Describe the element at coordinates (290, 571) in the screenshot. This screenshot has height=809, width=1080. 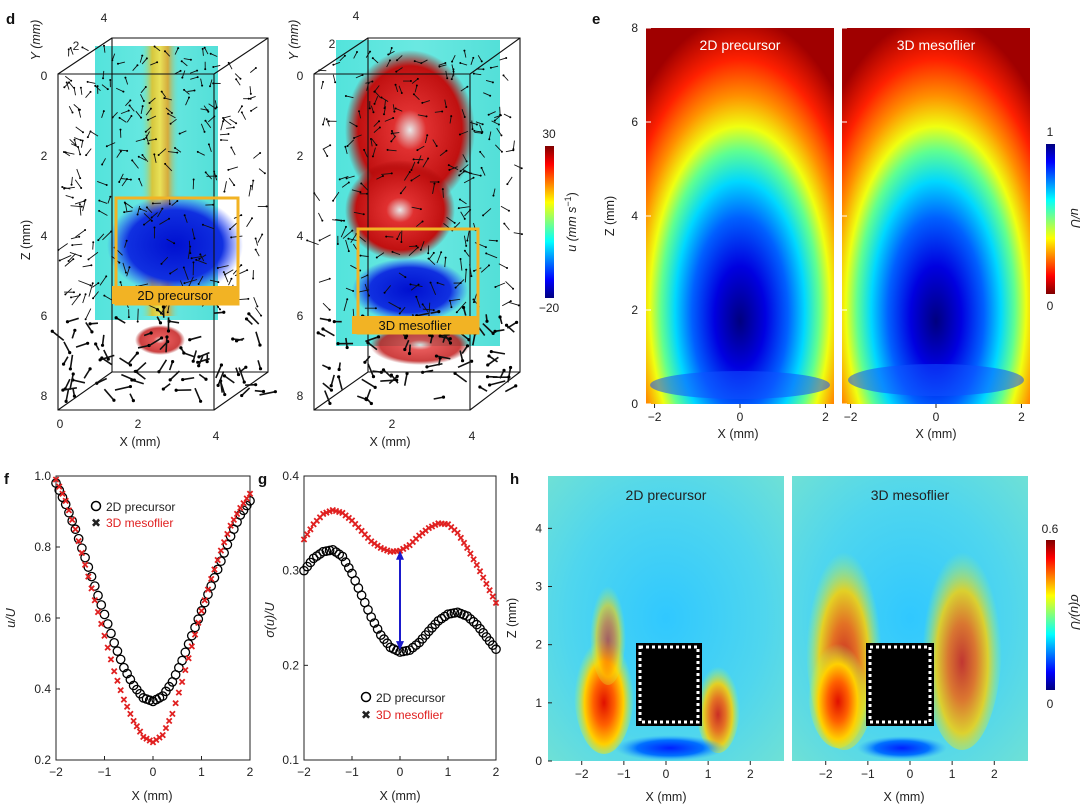
I see `g-y-tick-label: 0.3` at that location.